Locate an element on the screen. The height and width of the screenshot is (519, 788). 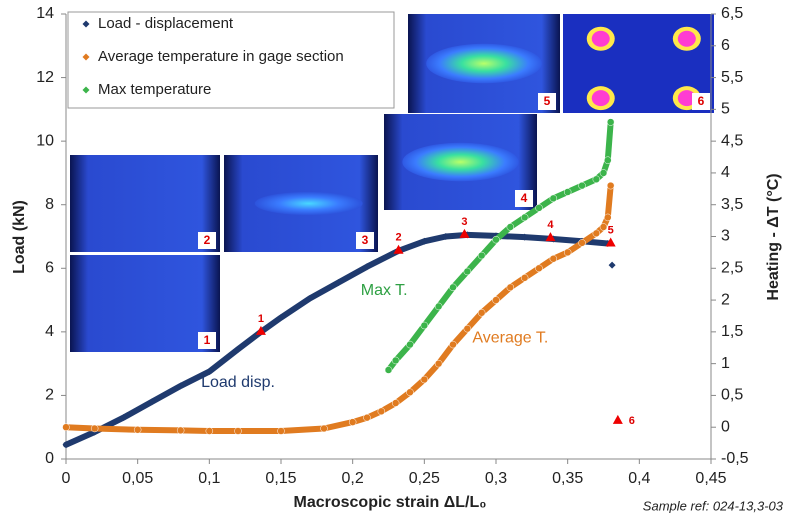
y-axis-label: Load (kN) is located at coordinates (19, 237).